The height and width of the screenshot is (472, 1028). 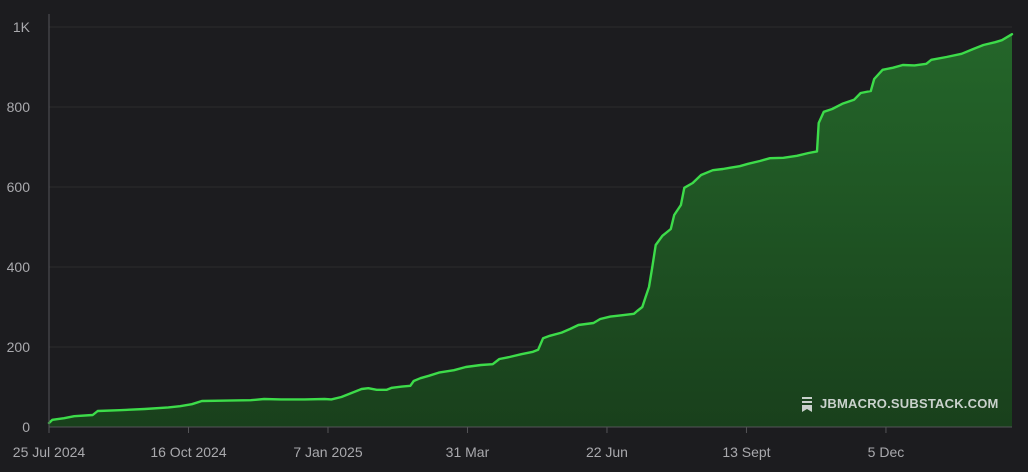 What do you see at coordinates (188, 452) in the screenshot?
I see `x-tick-label: 16 Oct 2024` at bounding box center [188, 452].